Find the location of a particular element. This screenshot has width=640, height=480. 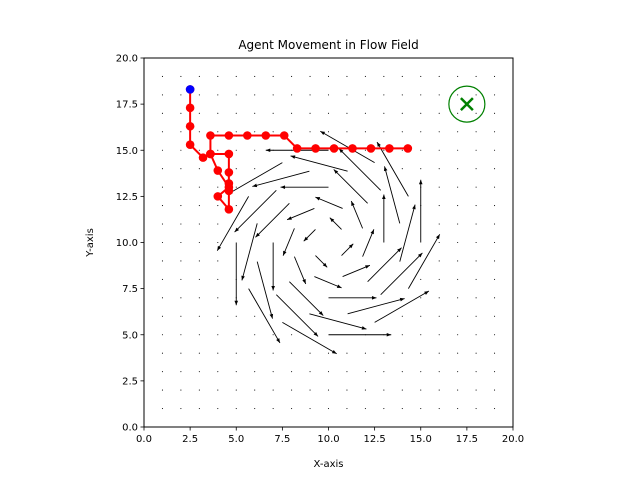

x-axis-label: X-axis is located at coordinates (329, 464).